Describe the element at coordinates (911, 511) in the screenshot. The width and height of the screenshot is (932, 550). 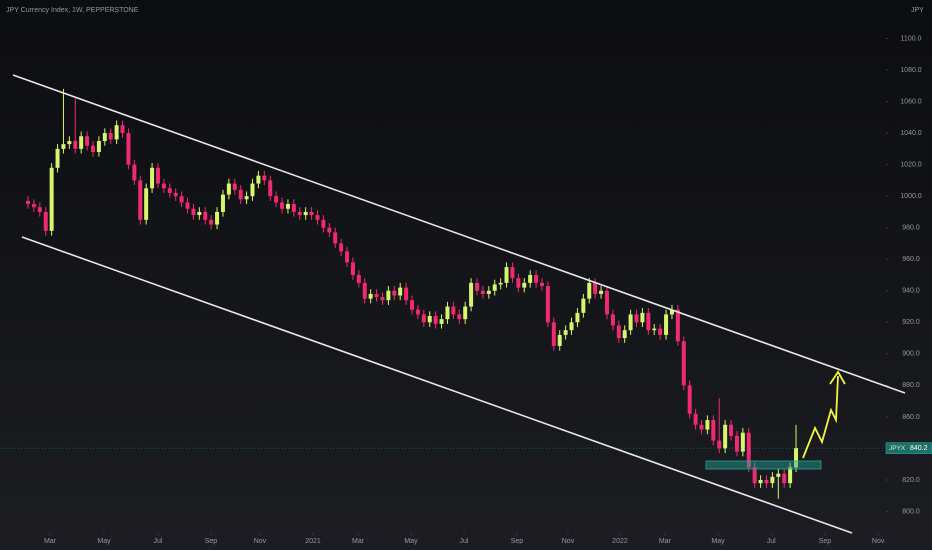
I see `y-tick-label: 800.0` at that location.